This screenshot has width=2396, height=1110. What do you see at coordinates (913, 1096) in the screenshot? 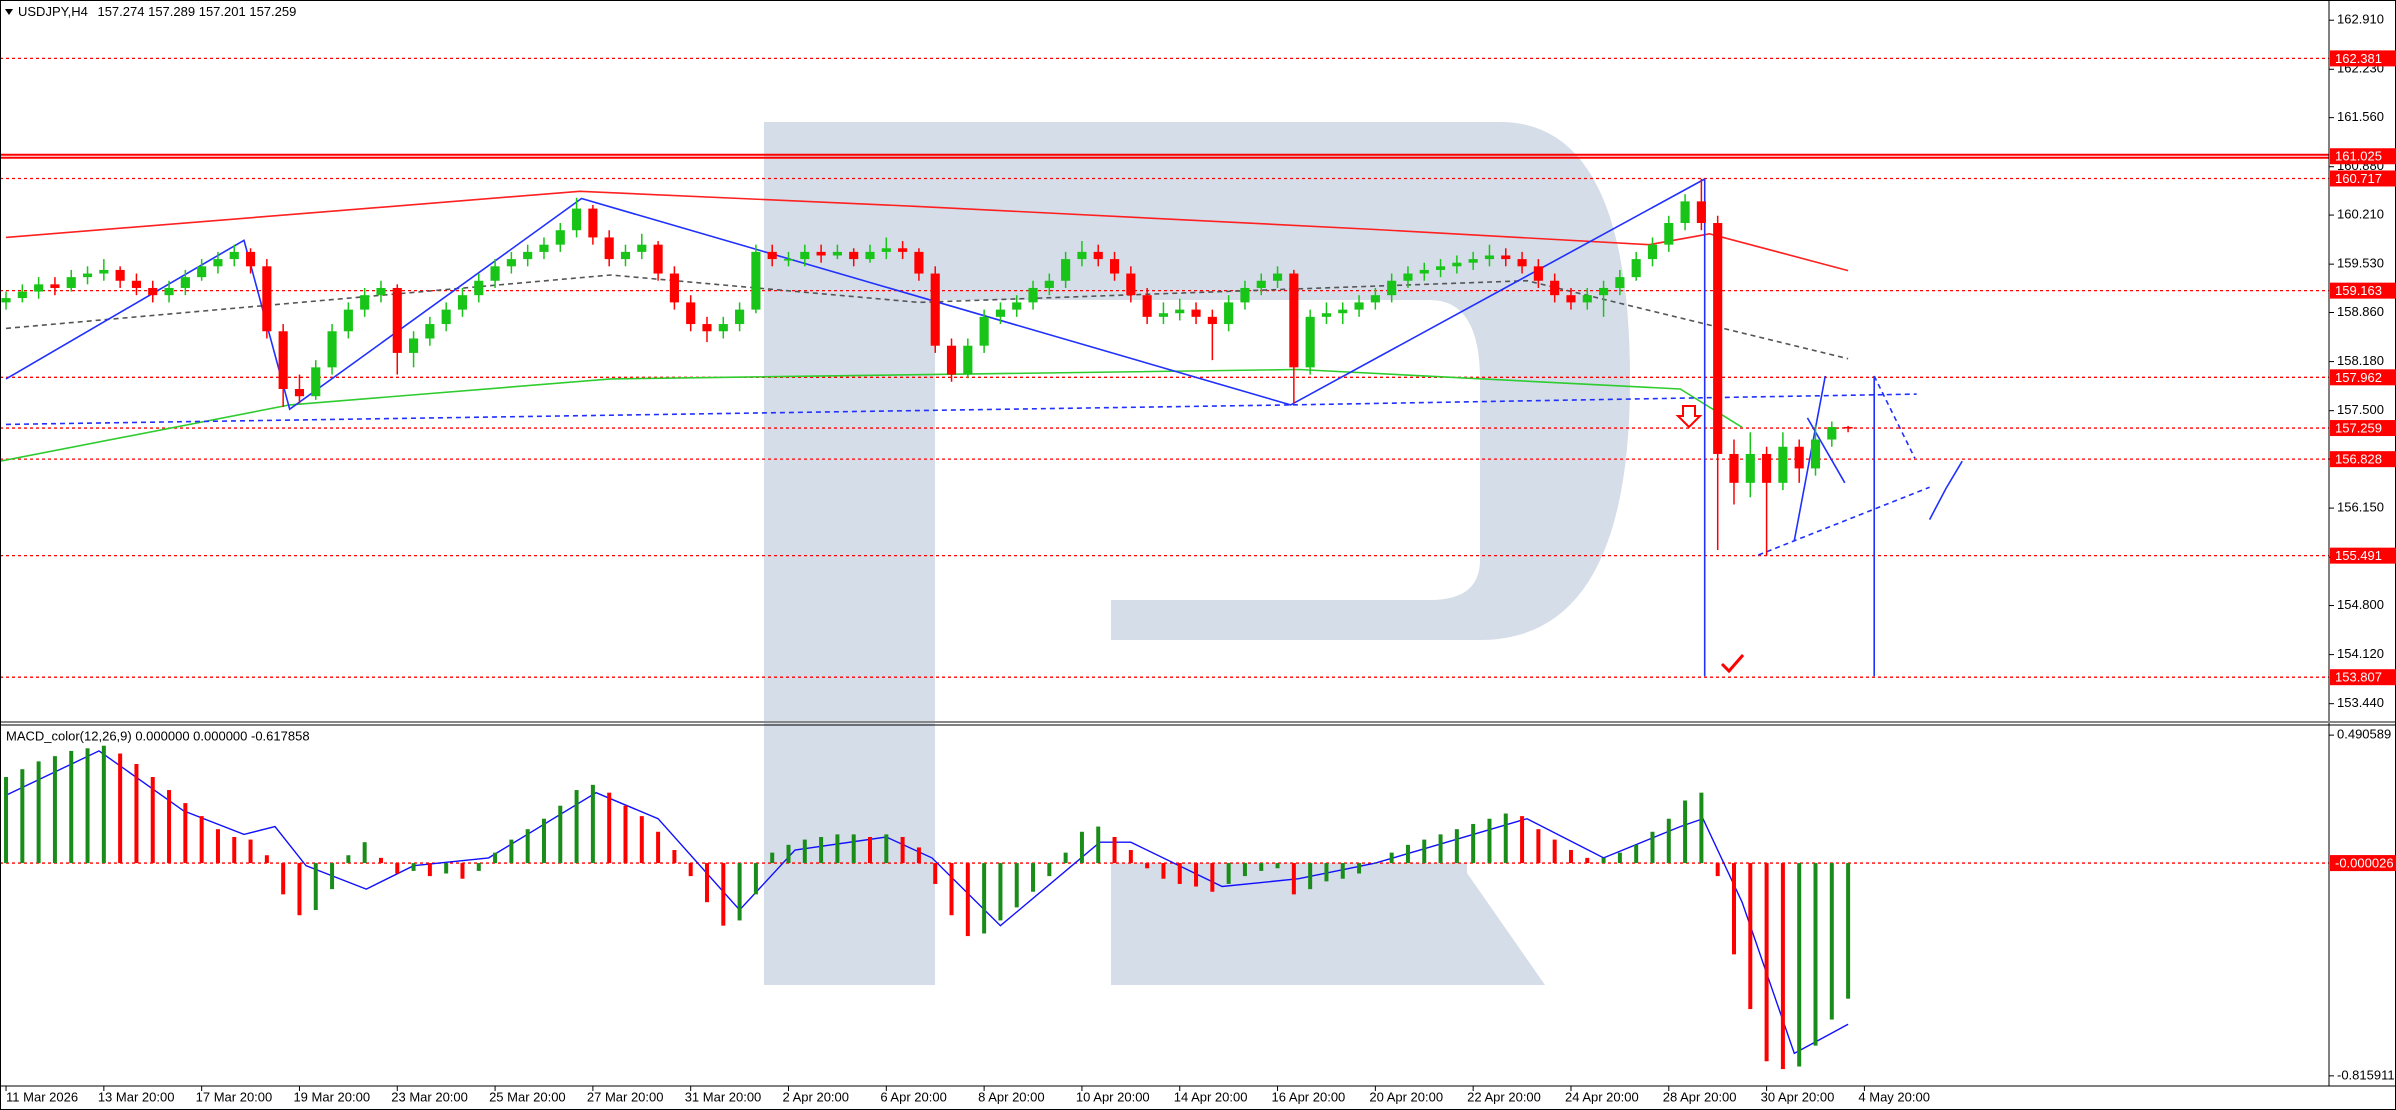
I see `x-tick-label: 6 Apr 20:00` at bounding box center [913, 1096].